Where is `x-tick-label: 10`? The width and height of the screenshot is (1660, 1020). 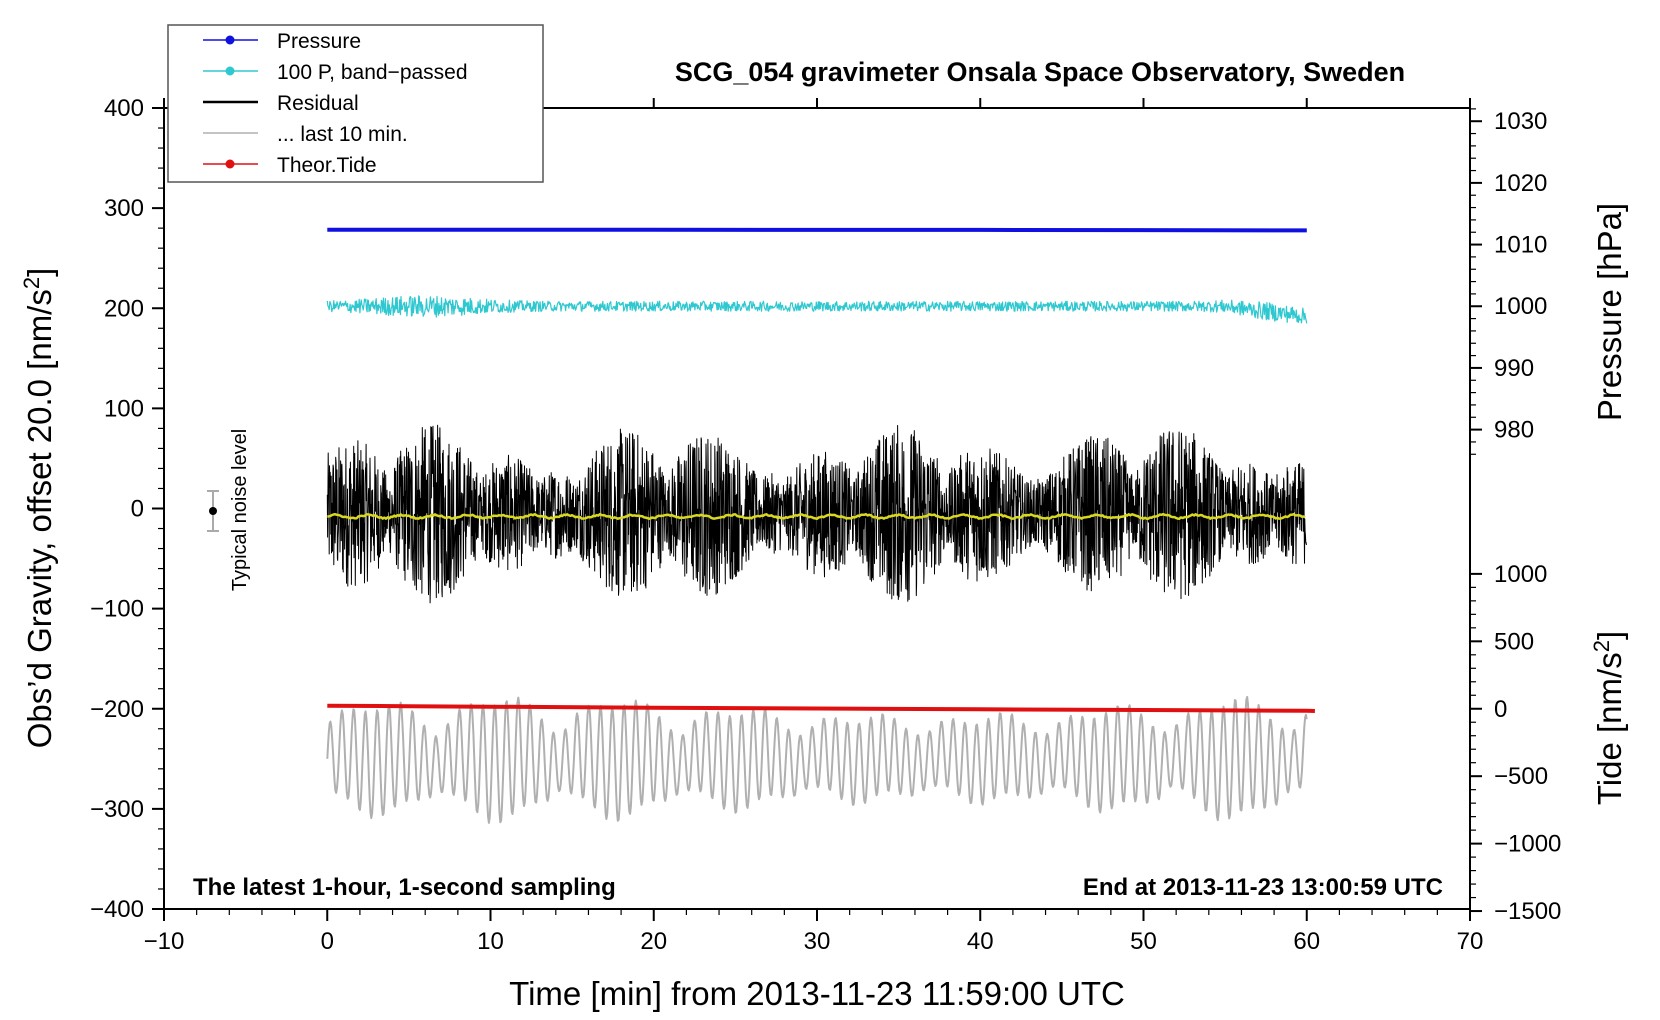
x-tick-label: 10 is located at coordinates (490, 941).